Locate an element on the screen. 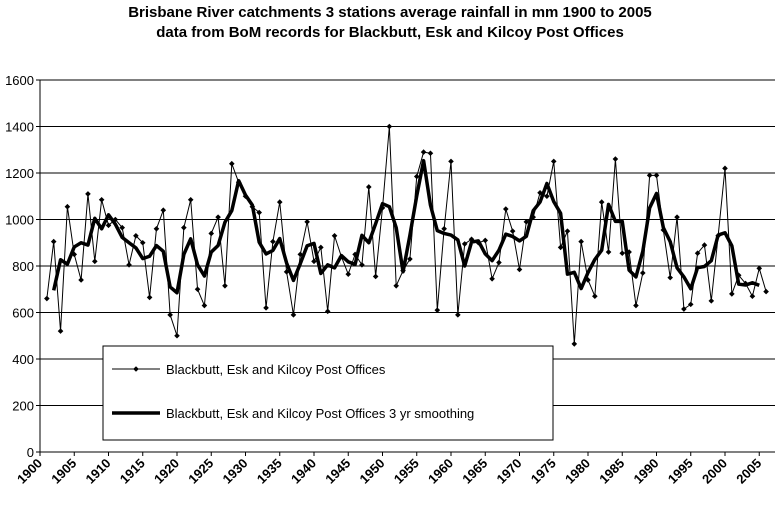  x-tick-label: 1950 is located at coordinates (372, 471).